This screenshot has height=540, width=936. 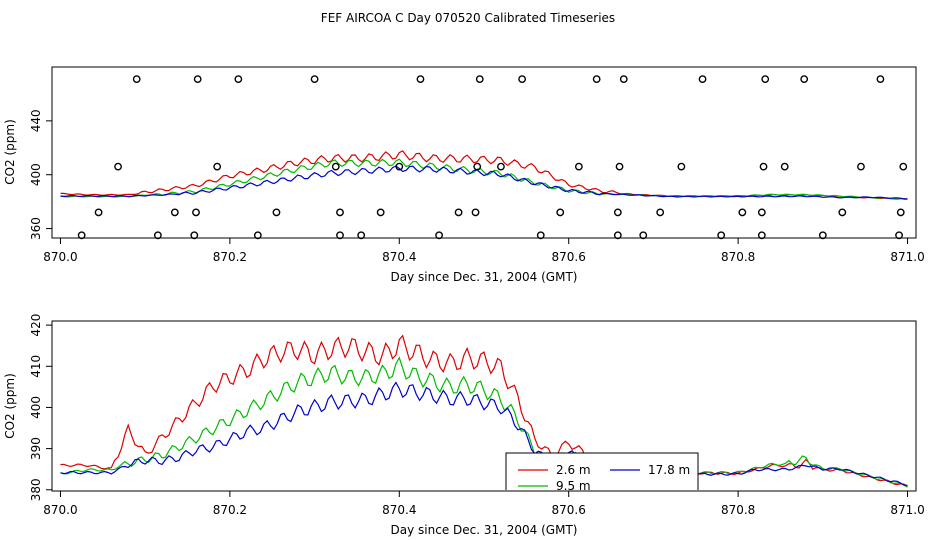 I want to click on top-x-tick-label: 870.8, so click(x=738, y=257).